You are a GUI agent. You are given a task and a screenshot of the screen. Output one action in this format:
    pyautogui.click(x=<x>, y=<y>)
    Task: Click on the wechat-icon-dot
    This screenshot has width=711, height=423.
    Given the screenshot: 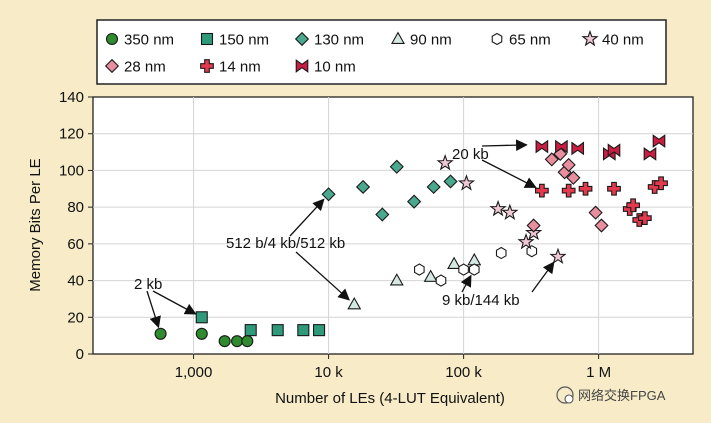 What is the action you would take?
    pyautogui.click(x=569, y=399)
    